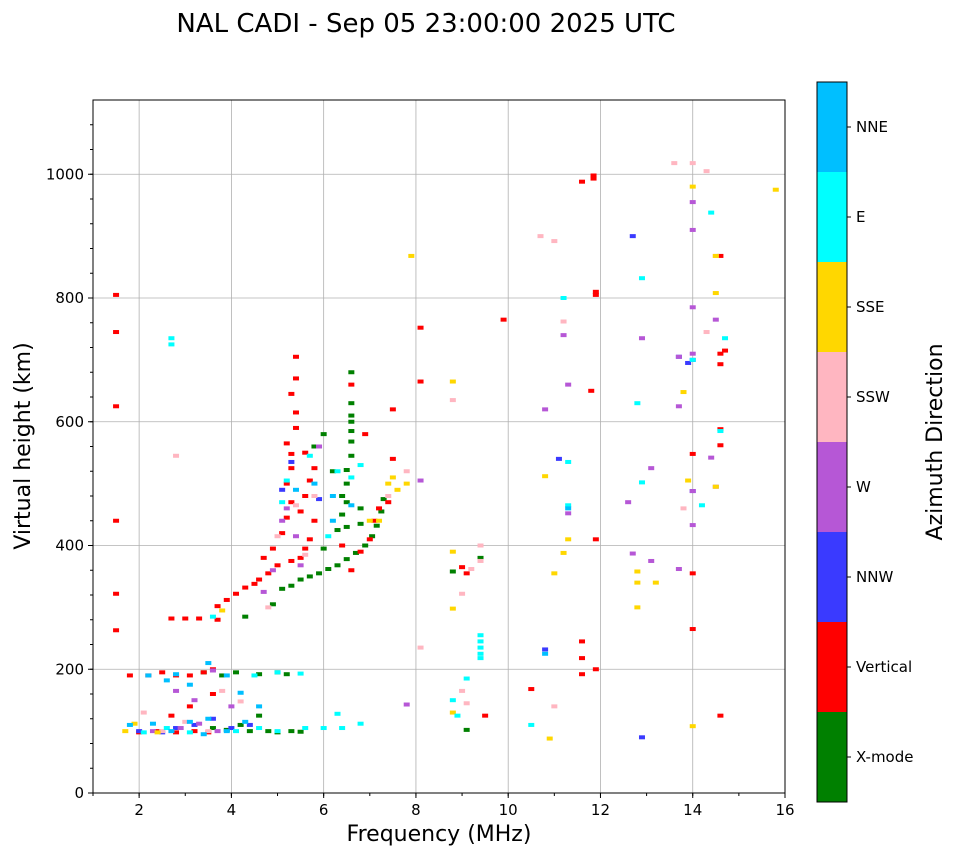 The height and width of the screenshot is (857, 958). I want to click on colorbar-category-label: E, so click(860, 217).